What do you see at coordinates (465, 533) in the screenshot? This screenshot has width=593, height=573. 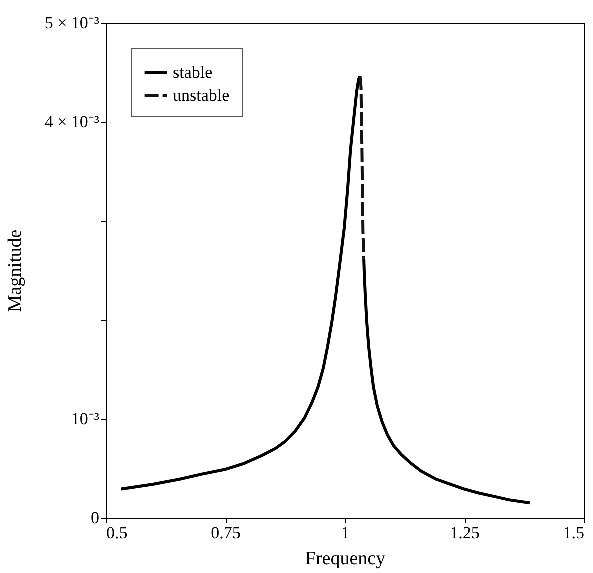 I see `x-tick-label: 1.25` at bounding box center [465, 533].